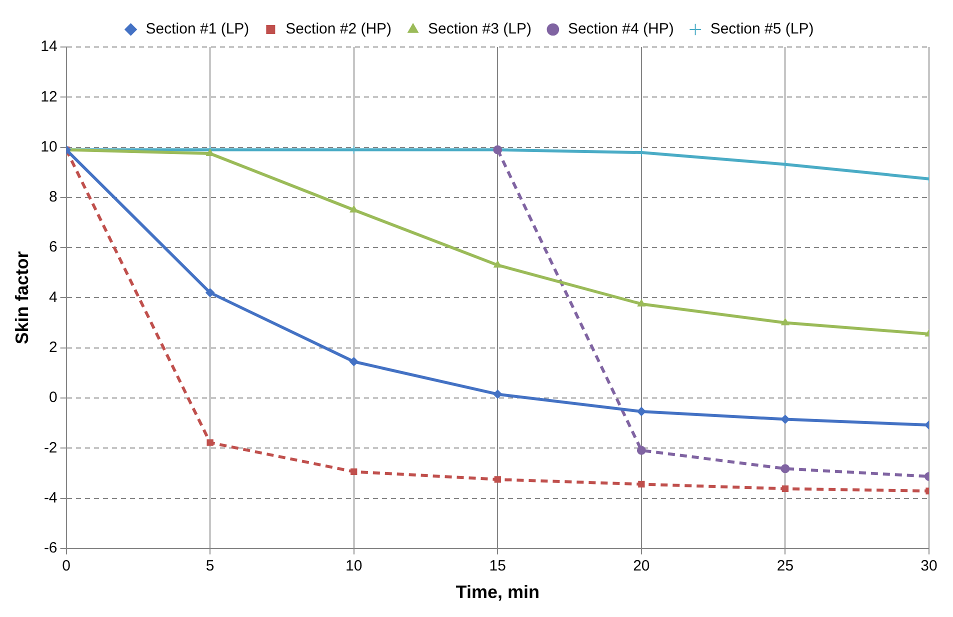  What do you see at coordinates (339, 29) in the screenshot?
I see `legend-label: Section #2 (HP)` at bounding box center [339, 29].